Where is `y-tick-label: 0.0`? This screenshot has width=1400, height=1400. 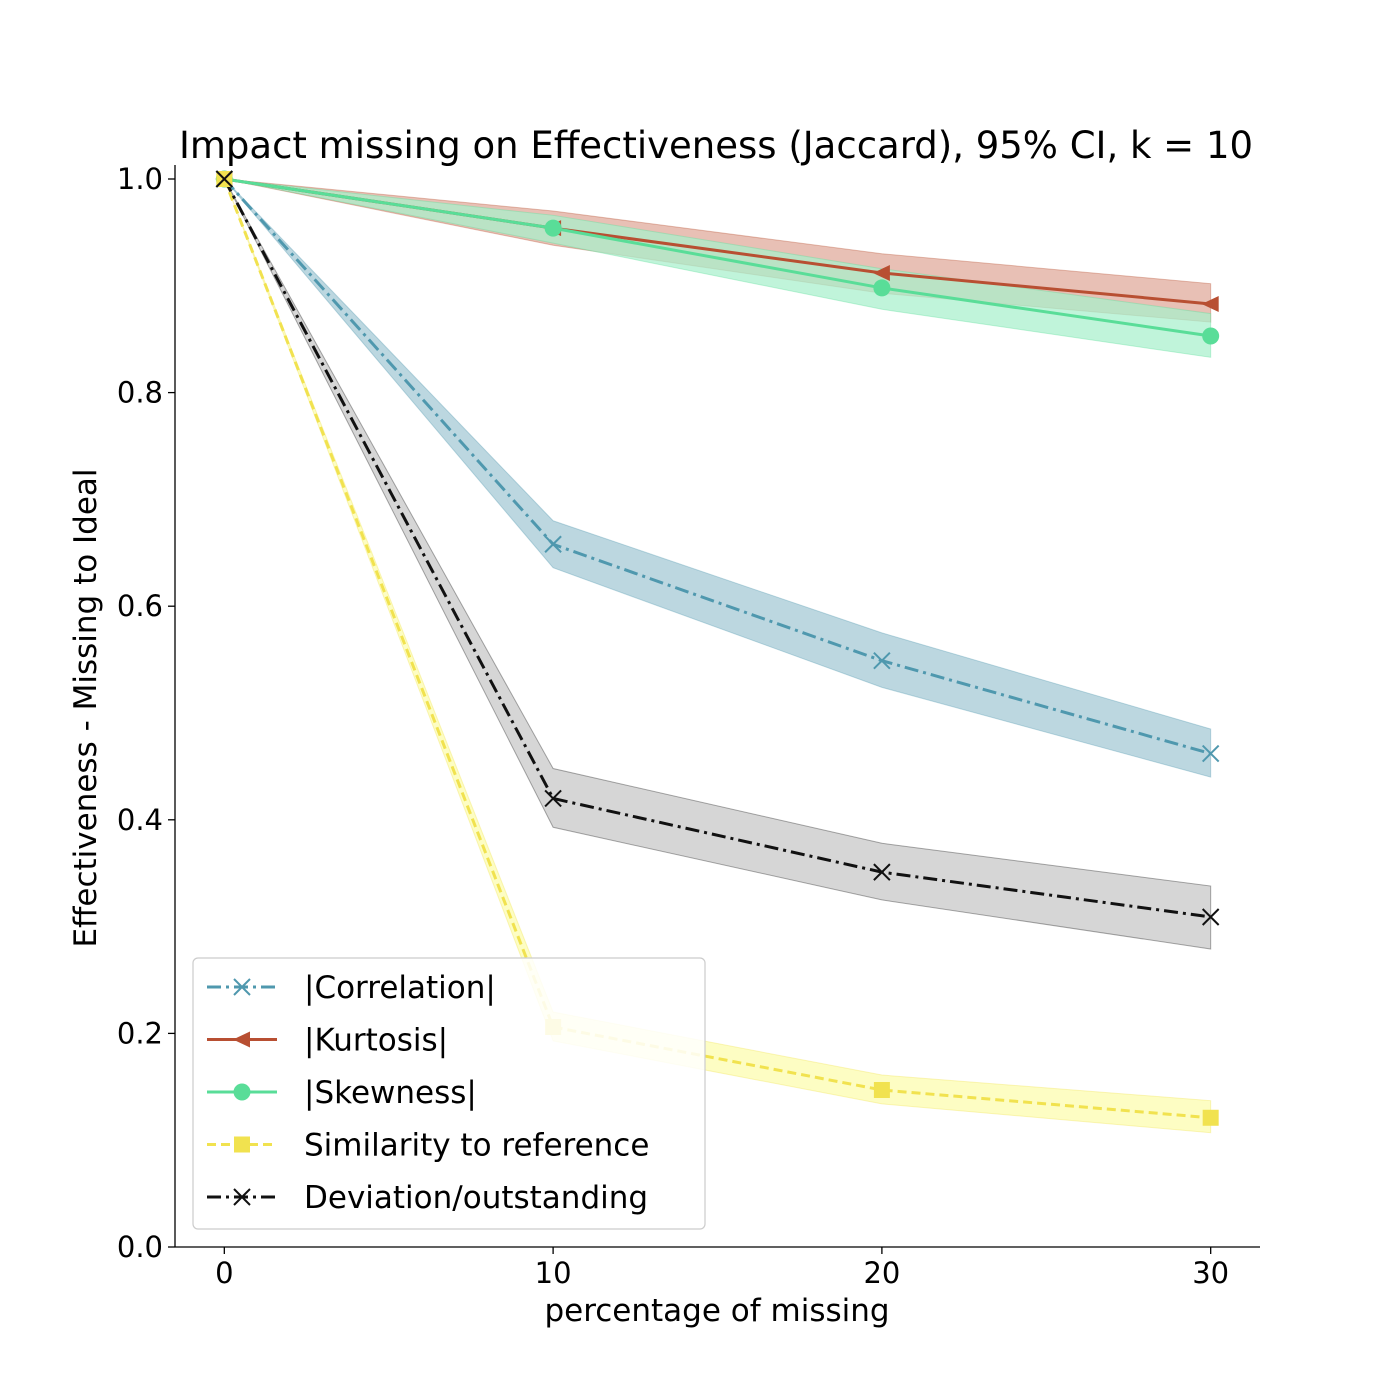
y-tick-label: 0.0 is located at coordinates (140, 1247).